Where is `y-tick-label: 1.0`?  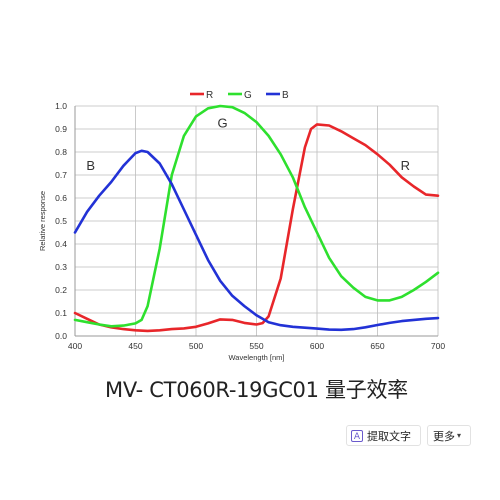 y-tick-label: 1.0 is located at coordinates (61, 106).